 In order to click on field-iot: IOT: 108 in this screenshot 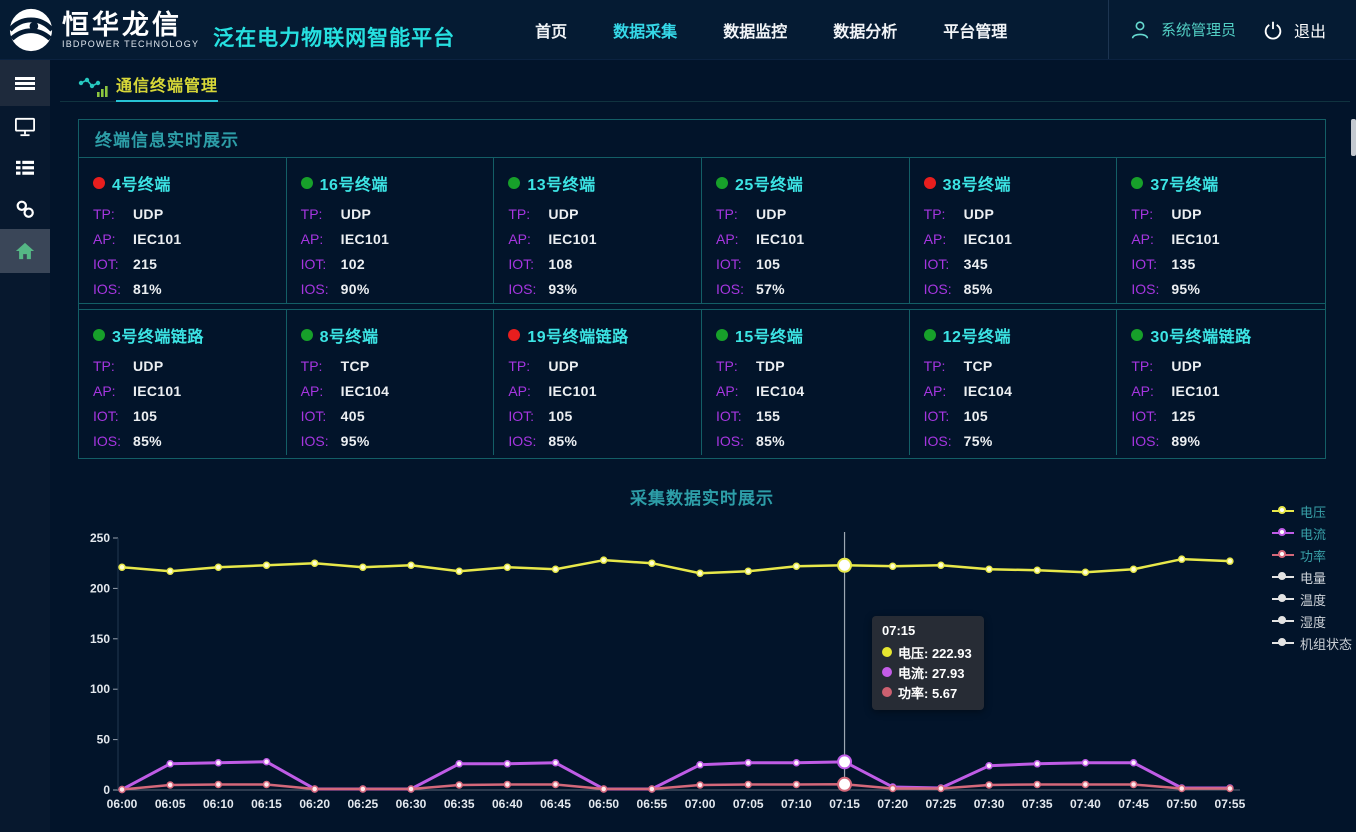, I will do `click(604, 264)`.